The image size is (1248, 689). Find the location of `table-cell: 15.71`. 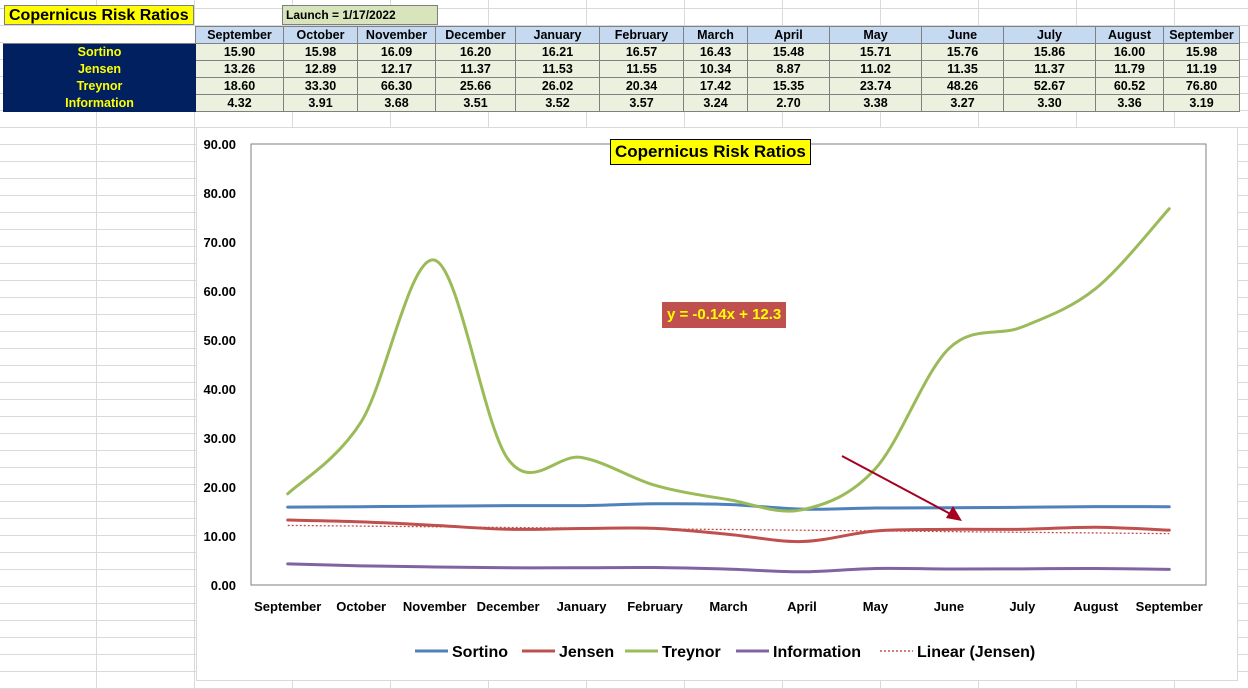

table-cell: 15.71 is located at coordinates (875, 52).